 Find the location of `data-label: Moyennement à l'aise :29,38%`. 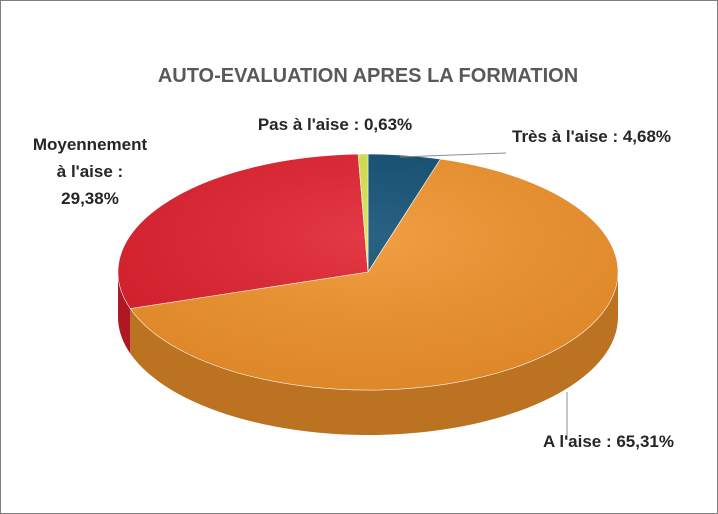

data-label: Moyennement à l'aise :29,38% is located at coordinates (90, 171).